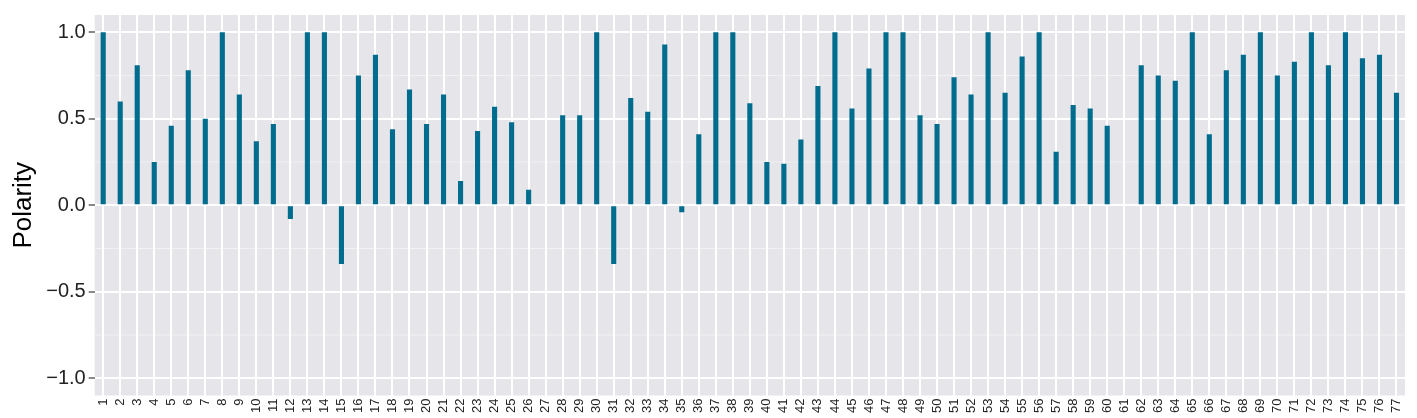 The image size is (1417, 418). Describe the element at coordinates (817, 406) in the screenshot. I see `x-tick-label: 43` at that location.